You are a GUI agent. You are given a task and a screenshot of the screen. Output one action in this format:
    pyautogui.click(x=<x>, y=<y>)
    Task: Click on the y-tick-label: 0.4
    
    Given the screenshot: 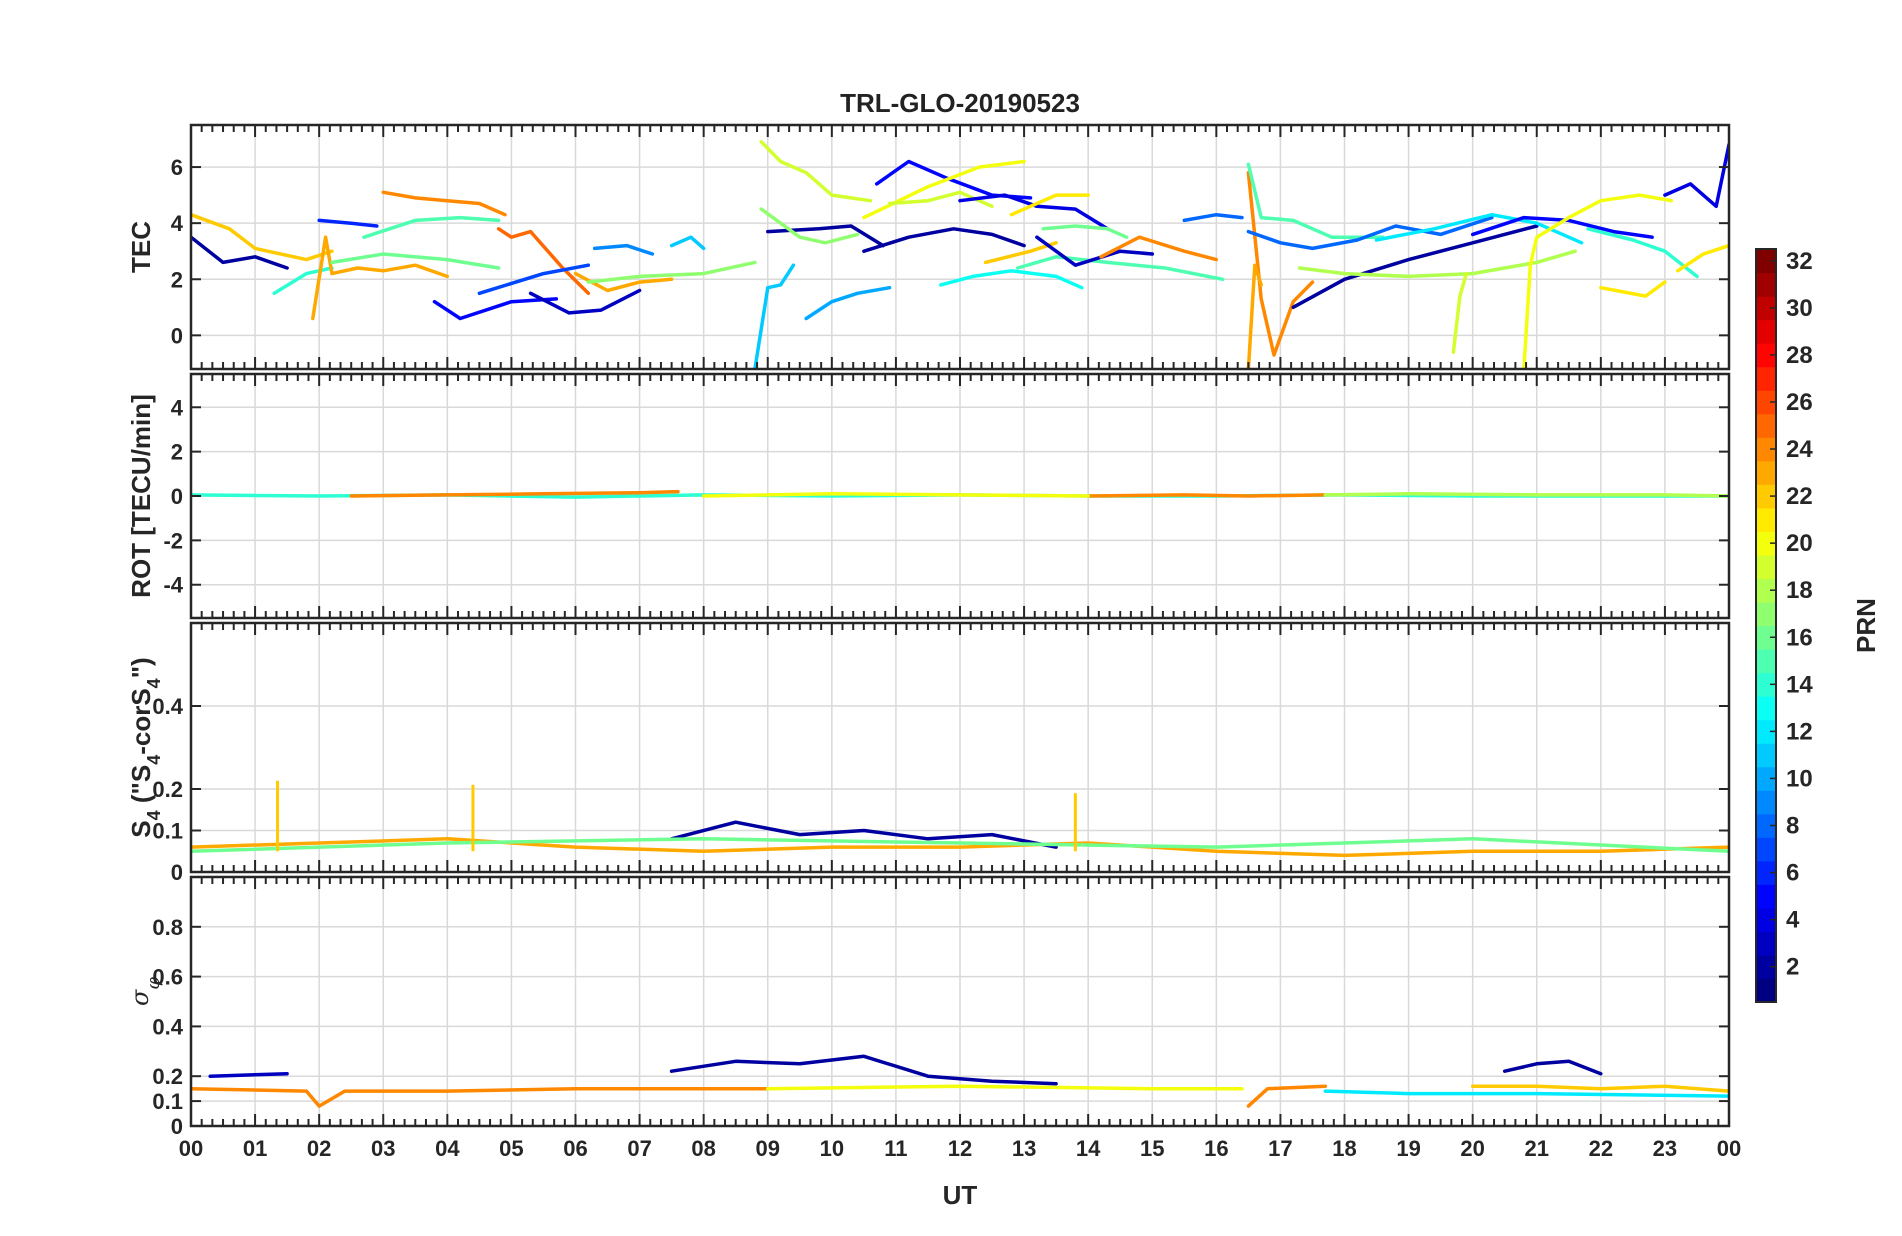 What is the action you would take?
    pyautogui.click(x=167, y=1026)
    